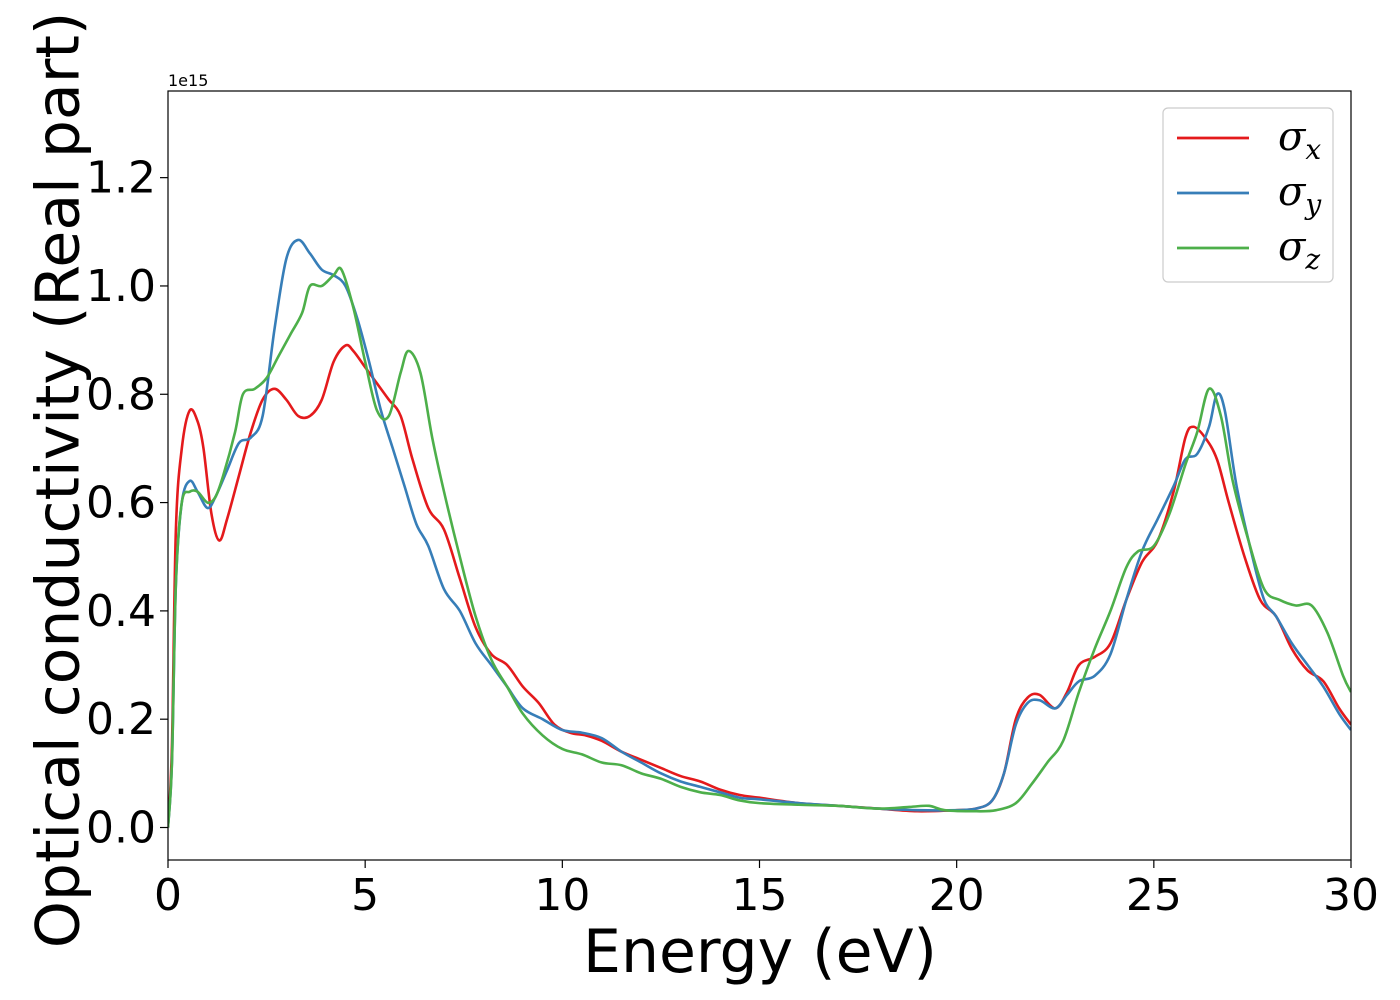 The width and height of the screenshot is (1400, 1000). What do you see at coordinates (760, 952) in the screenshot?
I see `x-axis-title: Energy (eV)` at bounding box center [760, 952].